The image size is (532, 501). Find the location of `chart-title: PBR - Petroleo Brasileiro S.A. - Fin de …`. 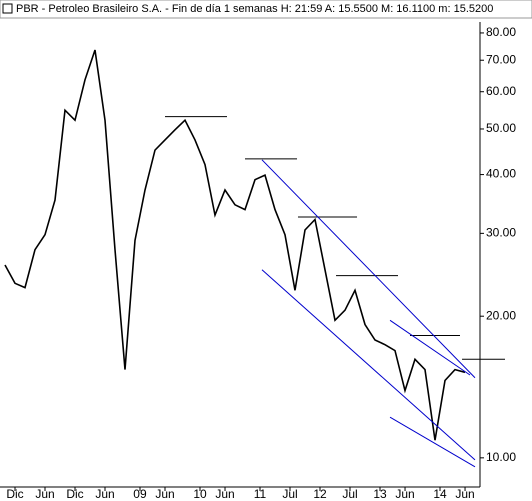

chart-title: PBR - Petroleo Brasileiro S.A. - Fin de … is located at coordinates (254, 9).